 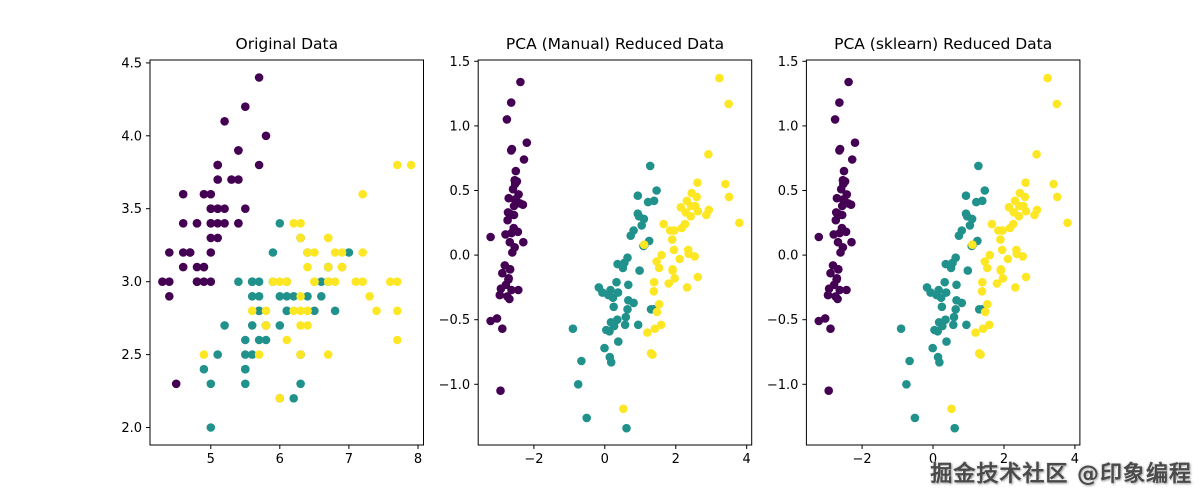 What do you see at coordinates (783, 385) in the screenshot?
I see `y-tick-label: −1.0` at bounding box center [783, 385].